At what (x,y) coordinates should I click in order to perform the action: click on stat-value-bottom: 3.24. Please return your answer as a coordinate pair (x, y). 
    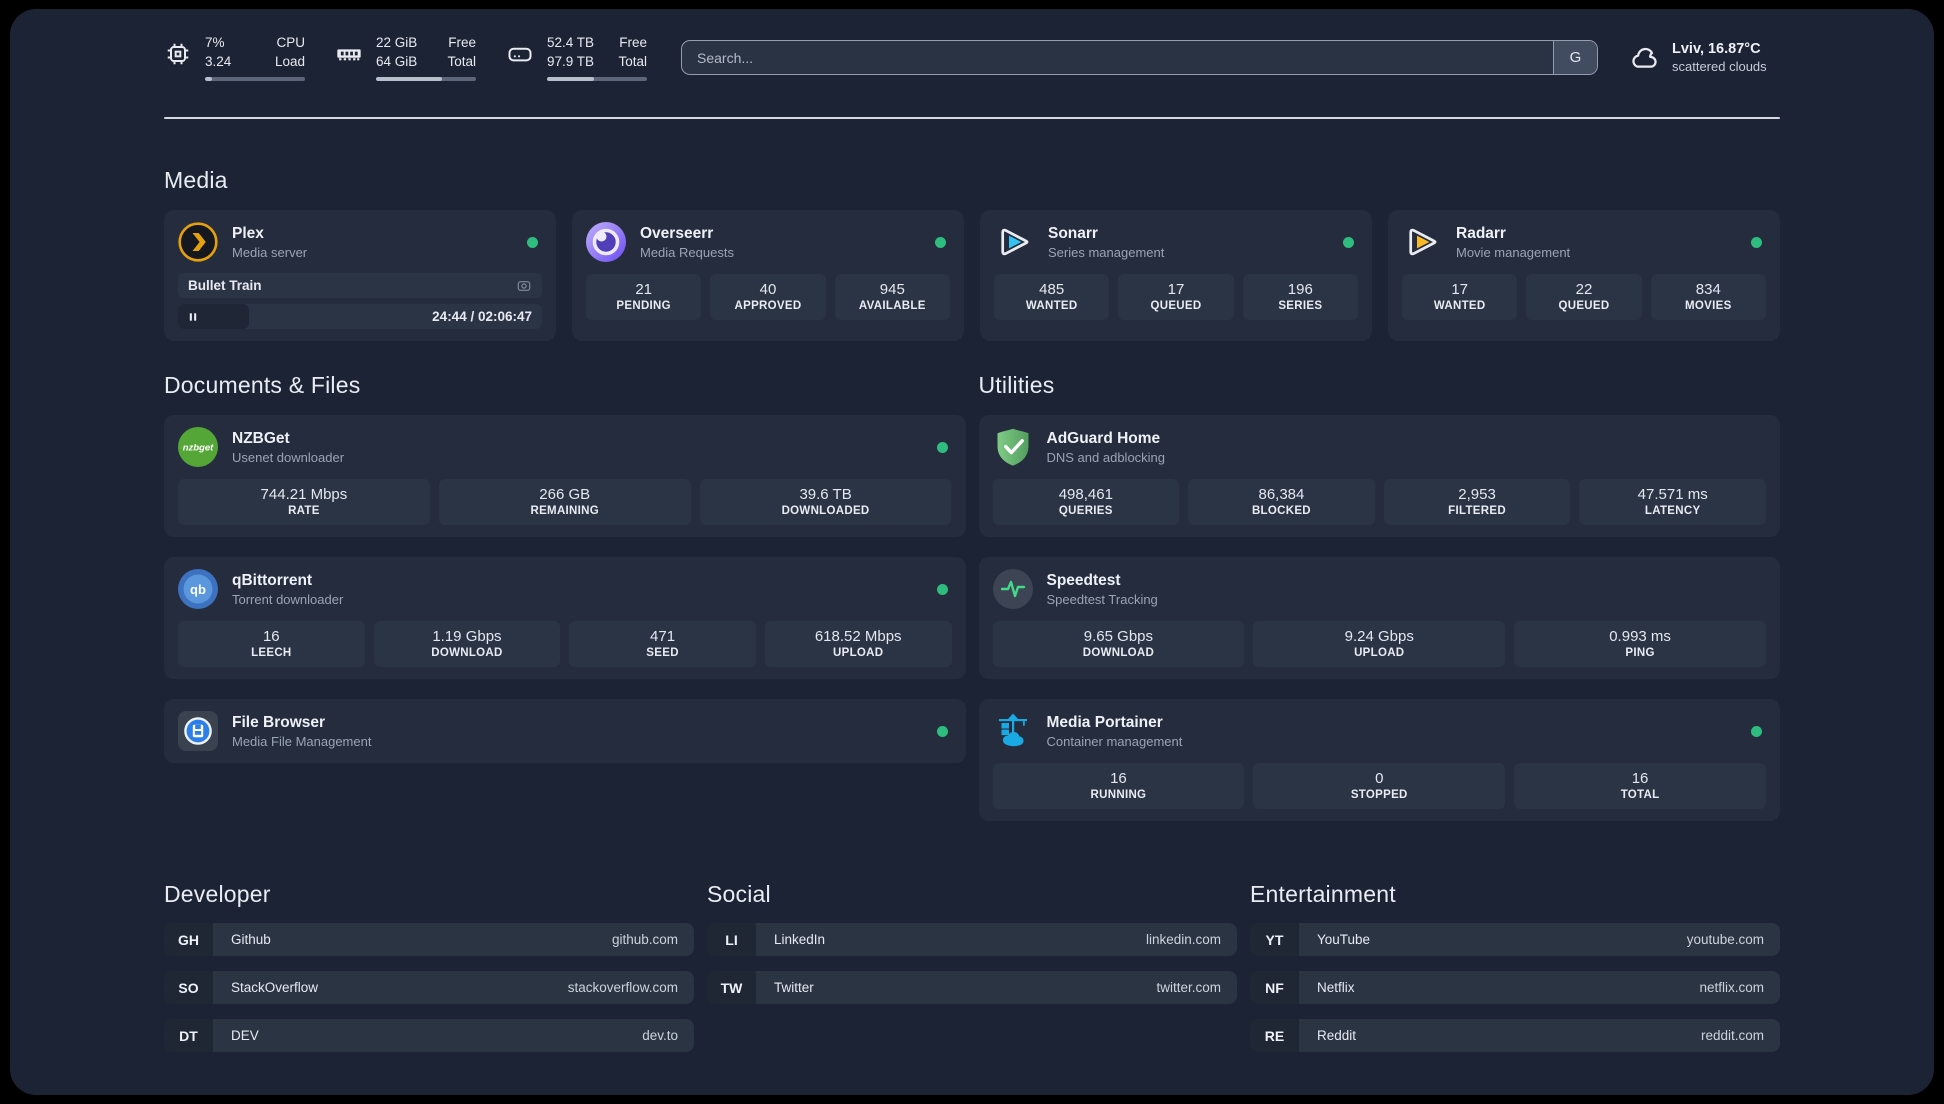
    Looking at the image, I should click on (218, 61).